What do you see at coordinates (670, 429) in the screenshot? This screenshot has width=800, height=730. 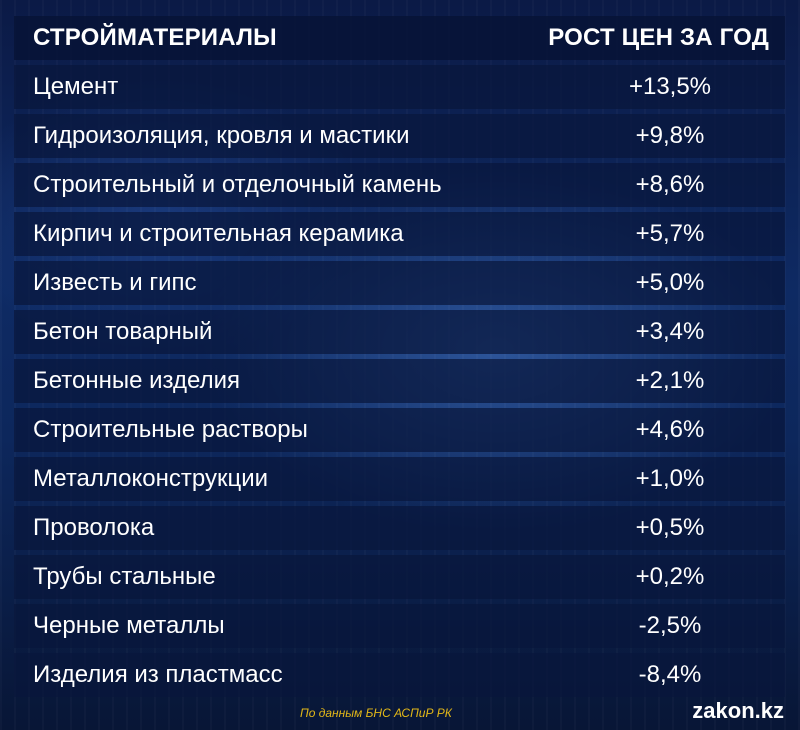 I see `price-growth-value: +4,6%` at bounding box center [670, 429].